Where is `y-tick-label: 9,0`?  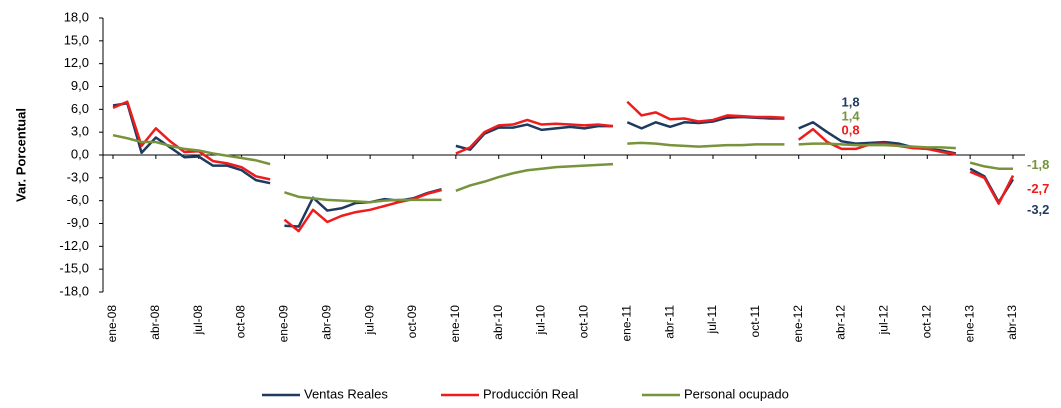
y-tick-label: 9,0 is located at coordinates (80, 85).